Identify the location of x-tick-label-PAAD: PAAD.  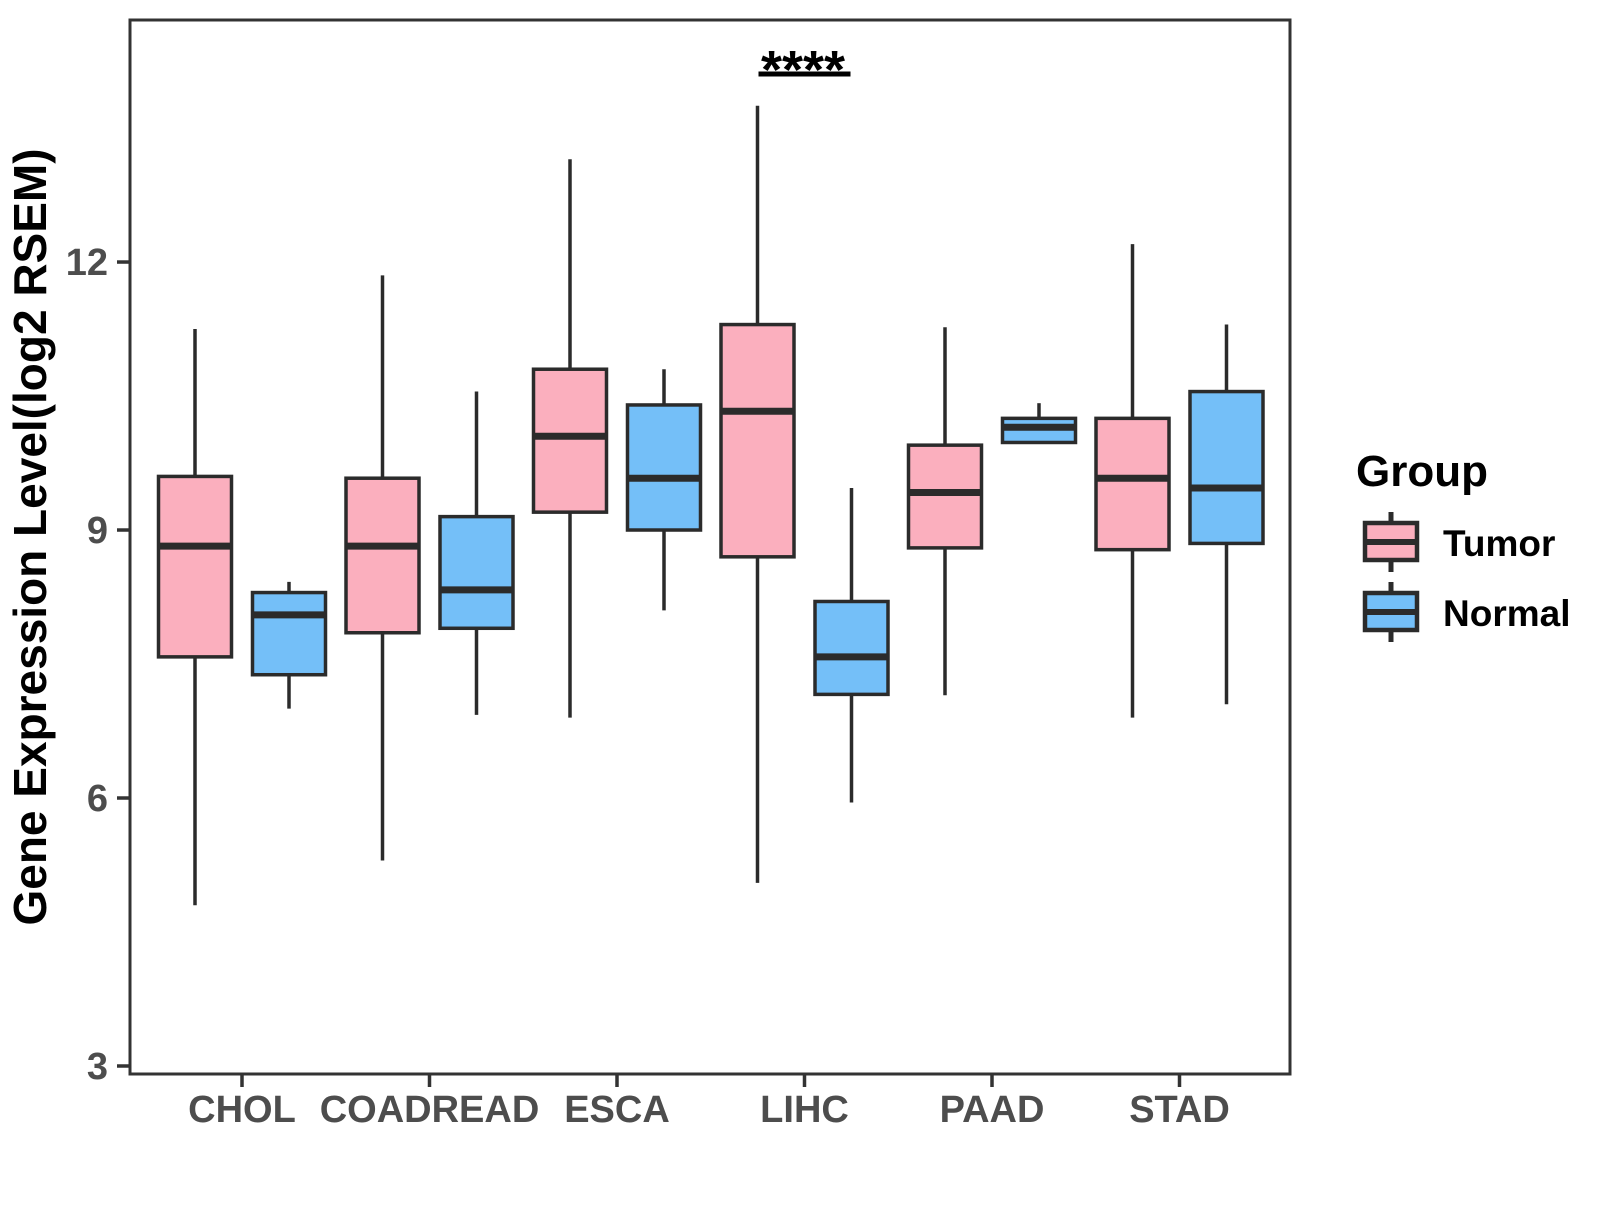
(992, 1110).